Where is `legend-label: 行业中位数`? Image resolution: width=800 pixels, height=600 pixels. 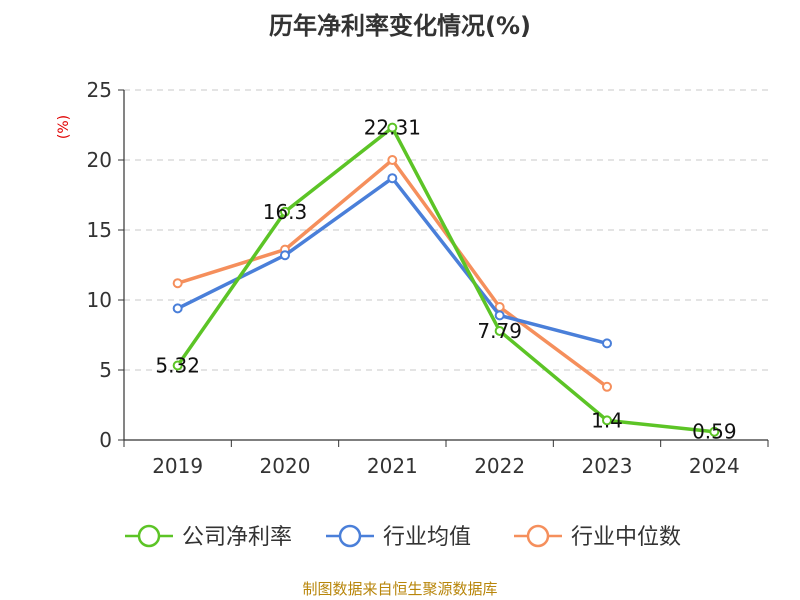
legend-label: 行业中位数 is located at coordinates (626, 537).